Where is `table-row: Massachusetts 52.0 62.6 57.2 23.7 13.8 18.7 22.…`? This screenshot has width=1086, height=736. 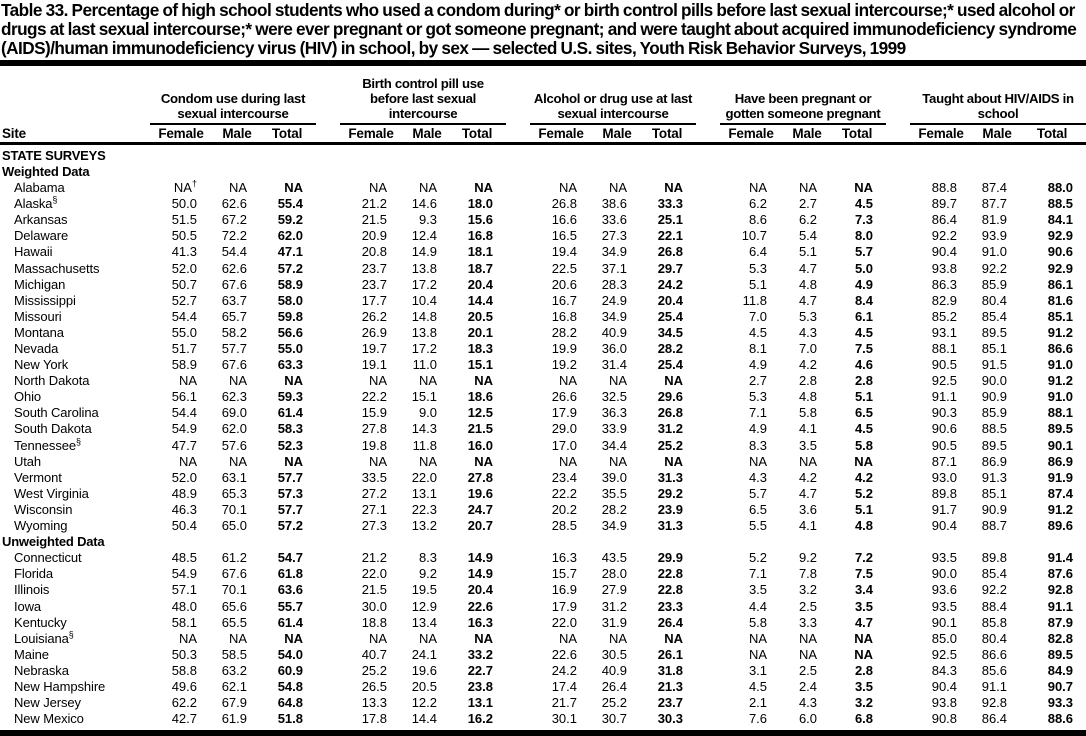
table-row: Massachusetts 52.0 62.6 57.2 23.7 13.8 18.7 22.… is located at coordinates (543, 269).